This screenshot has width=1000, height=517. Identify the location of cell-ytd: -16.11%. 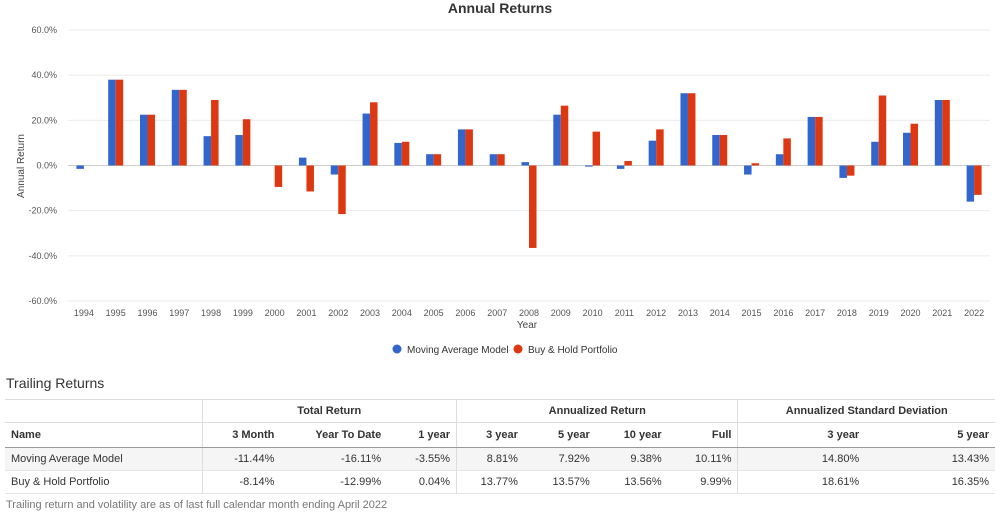
(334, 459).